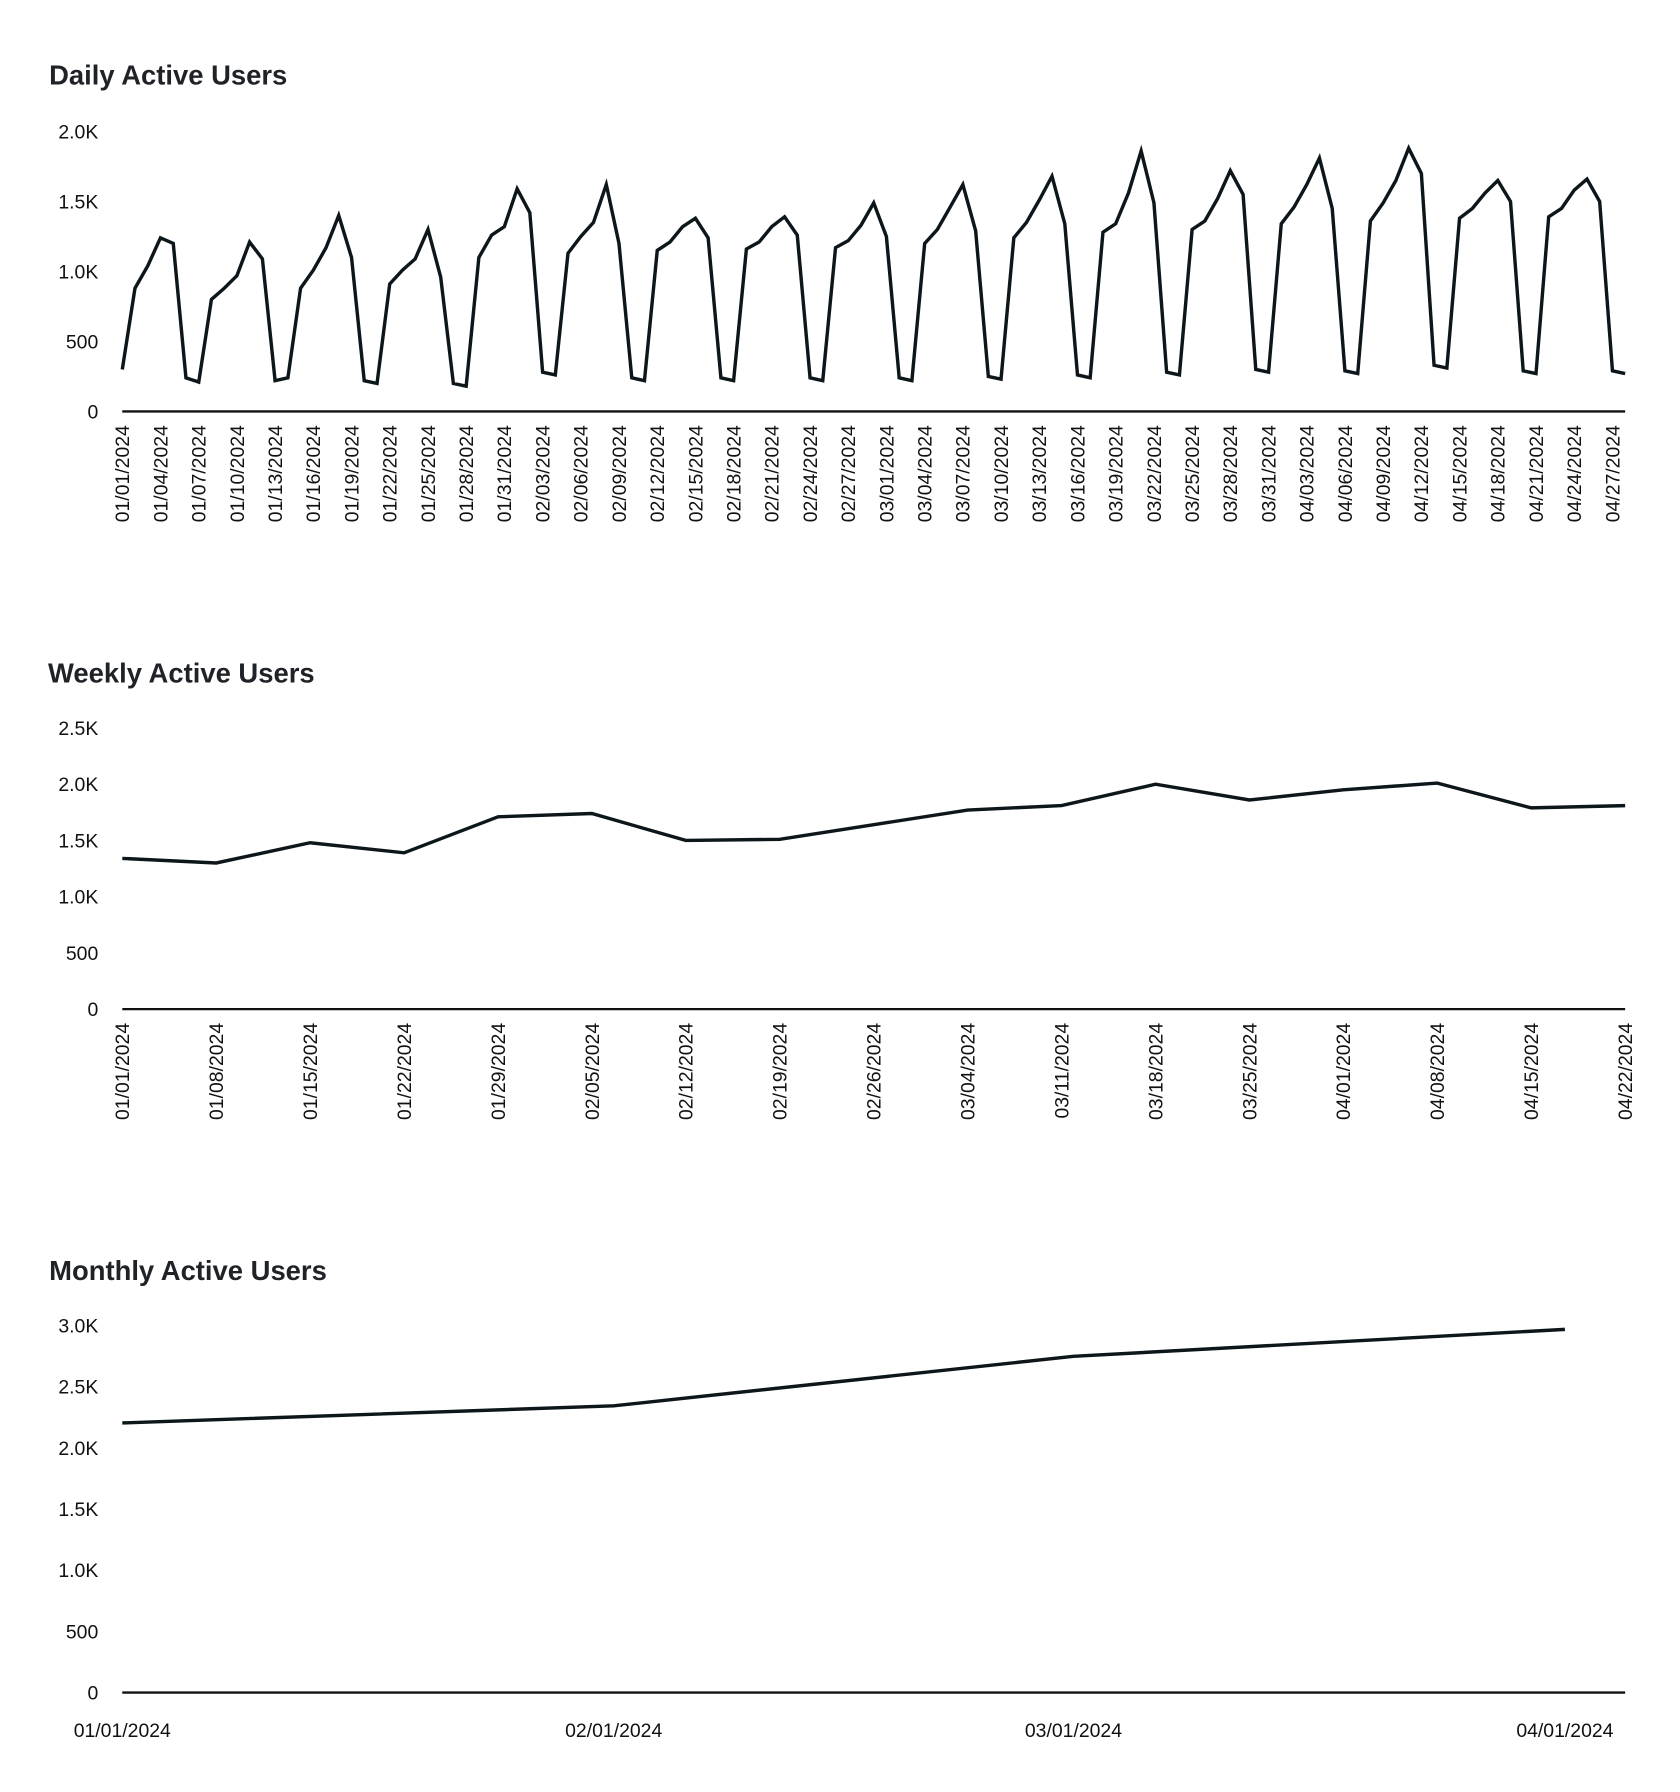  I want to click on x-tick-label: 01/29/2024, so click(499, 1071).